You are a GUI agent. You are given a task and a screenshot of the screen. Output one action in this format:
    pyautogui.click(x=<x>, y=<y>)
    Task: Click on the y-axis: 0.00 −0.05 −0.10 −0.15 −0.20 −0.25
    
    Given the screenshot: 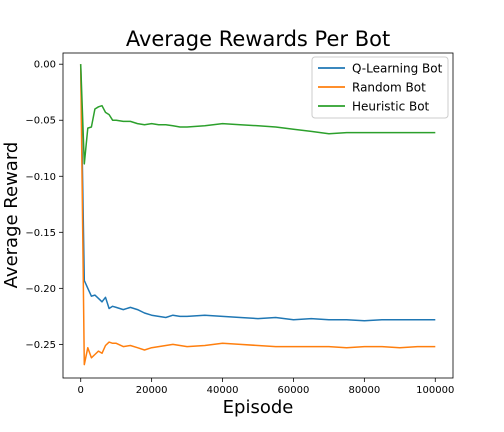 What is the action you would take?
    pyautogui.click(x=44, y=205)
    